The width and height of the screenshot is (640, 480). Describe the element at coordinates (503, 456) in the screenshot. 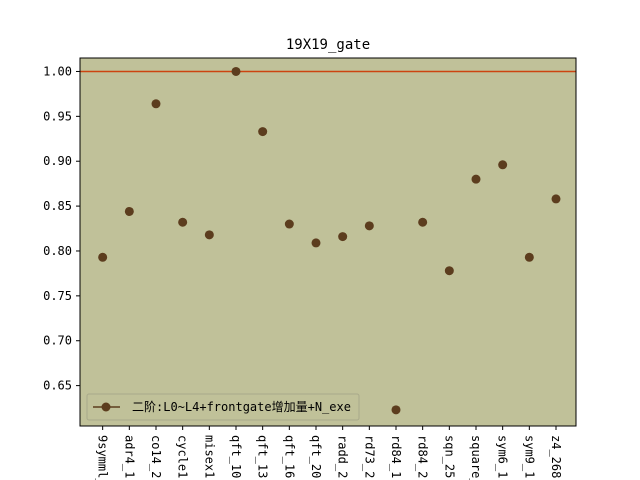

I see `x-tick-label: sym6_1` at that location.